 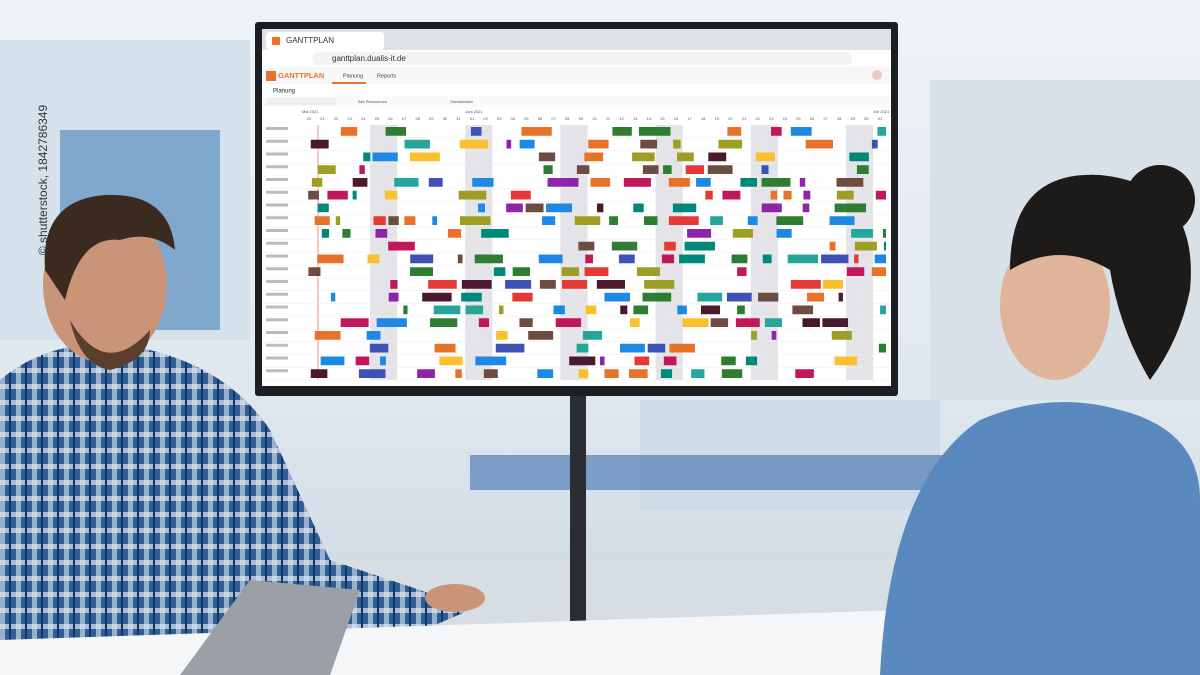 What do you see at coordinates (472, 118) in the screenshot?
I see `day-label: 01` at bounding box center [472, 118].